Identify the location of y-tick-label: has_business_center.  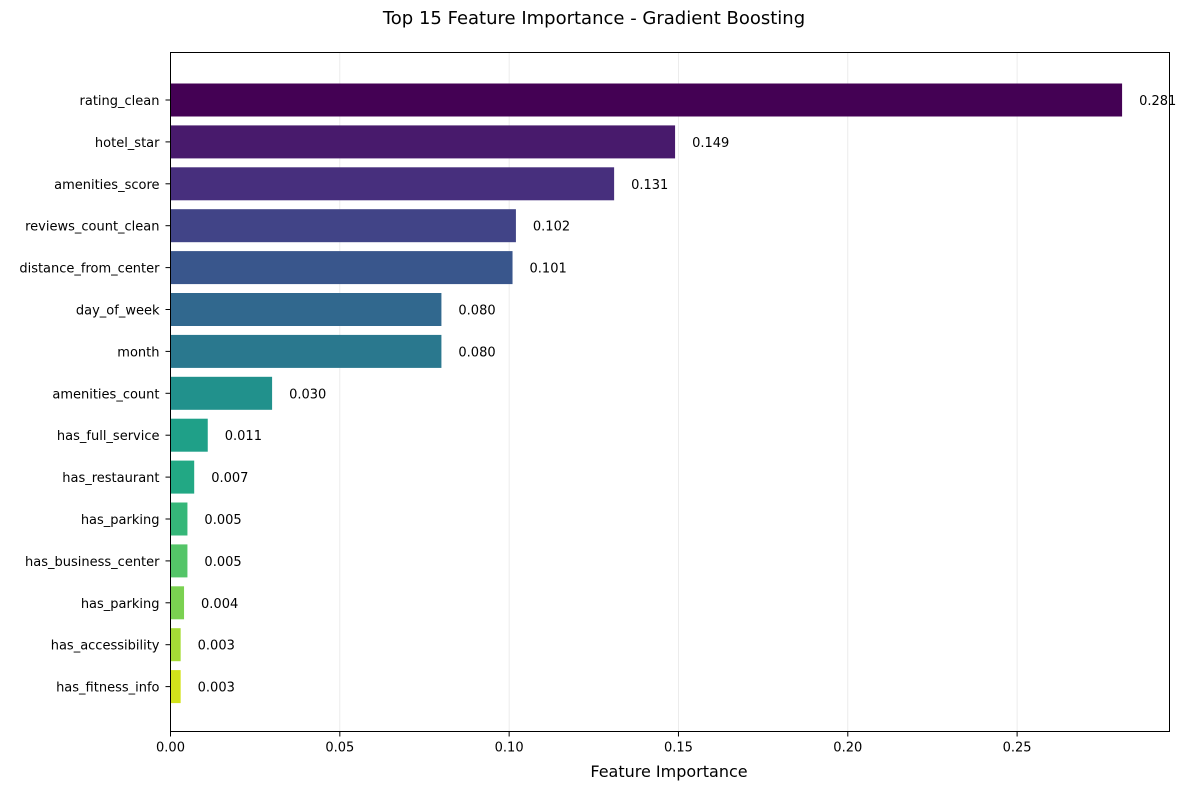
(92, 562).